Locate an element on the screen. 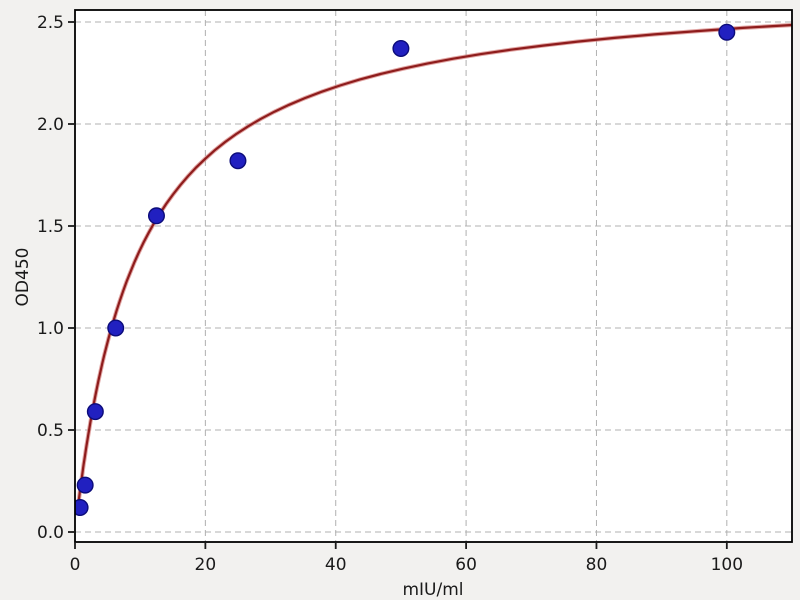  x-tick-label-20: 20 is located at coordinates (206, 565).